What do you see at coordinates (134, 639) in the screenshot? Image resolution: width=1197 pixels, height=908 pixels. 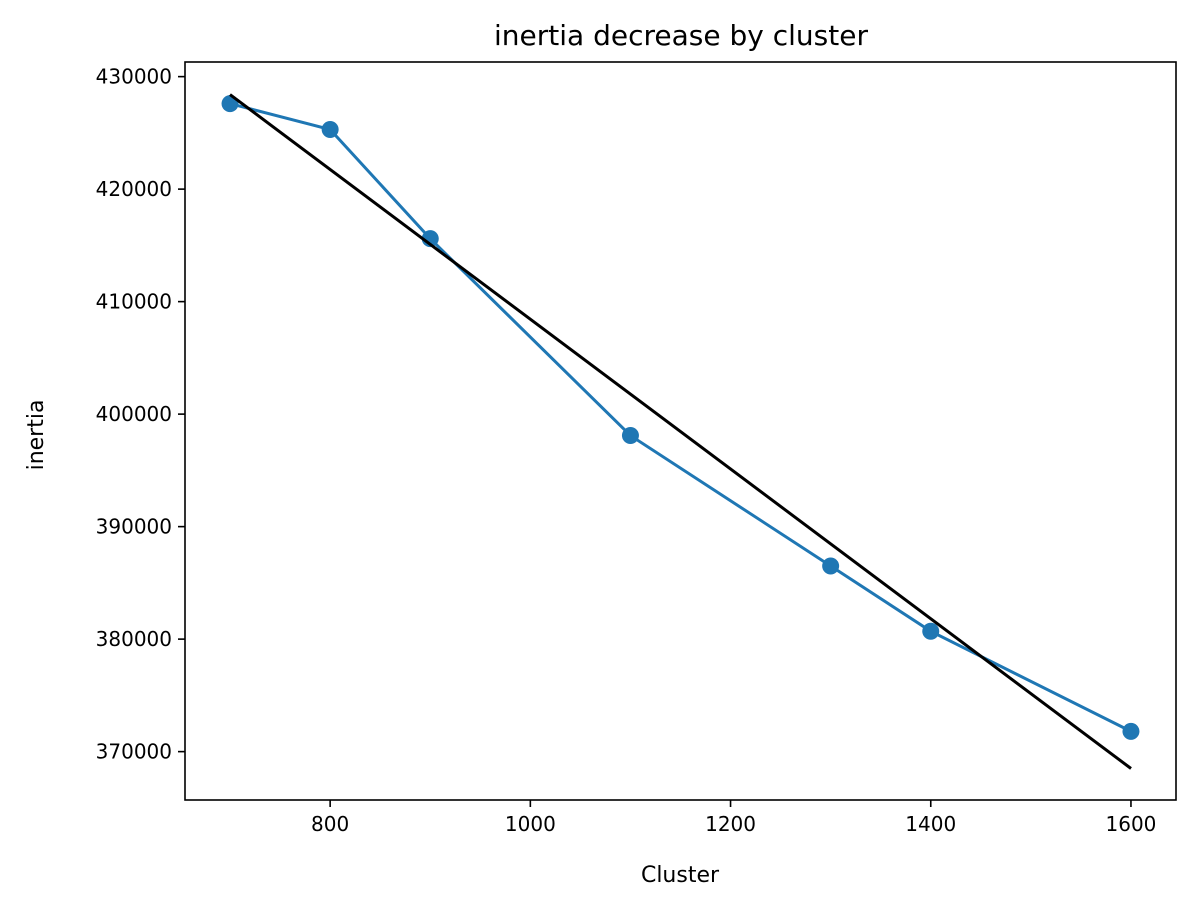 I see `y-tick-label: 380000` at bounding box center [134, 639].